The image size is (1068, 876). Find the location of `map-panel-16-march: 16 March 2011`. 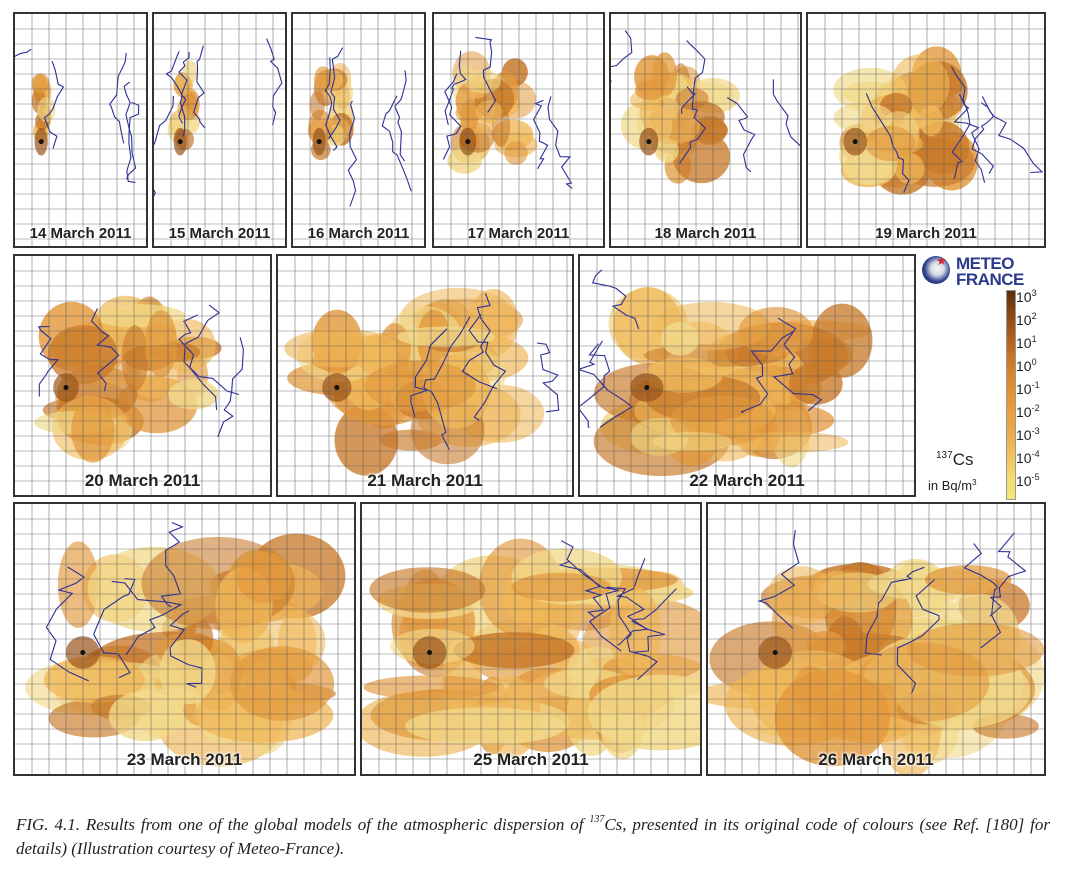

map-panel-16-march: 16 March 2011 is located at coordinates (358, 130).